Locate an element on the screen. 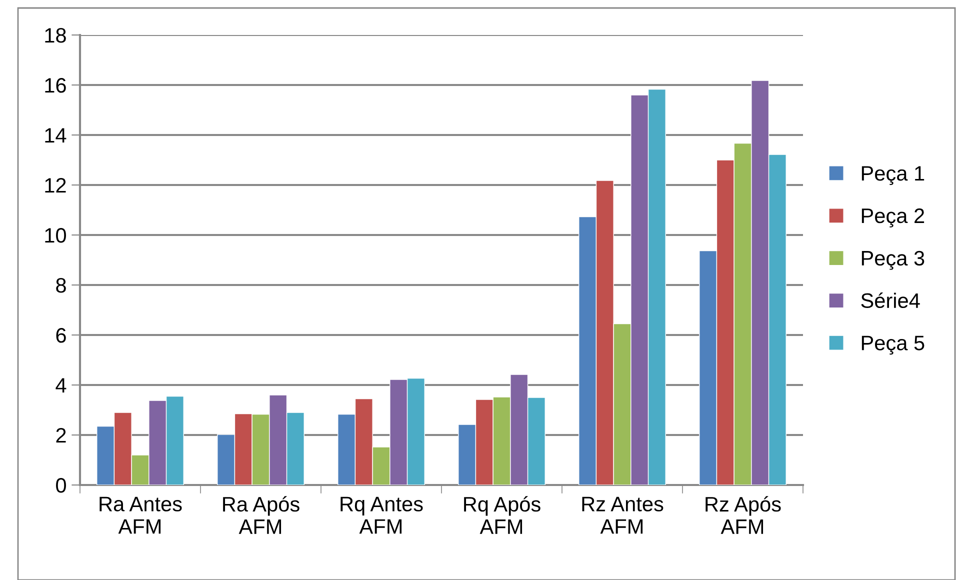  x-tick-label: Ra Após AFM is located at coordinates (261, 515).